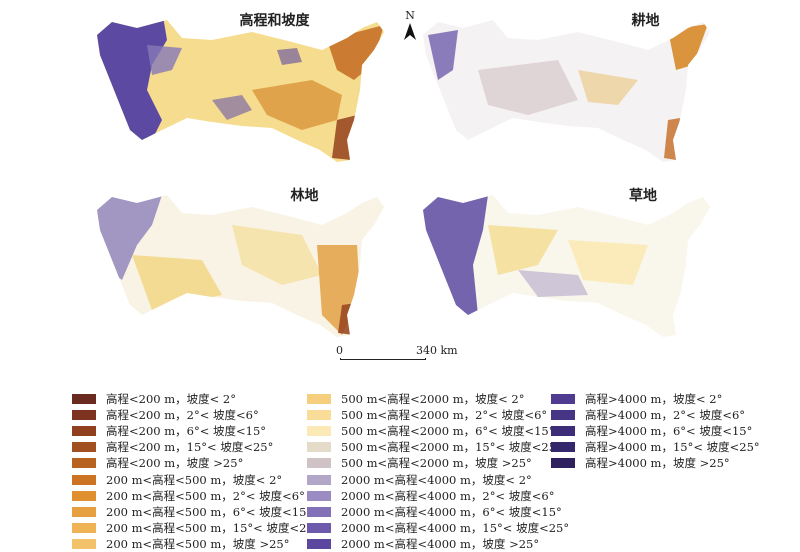 Image resolution: width=800 pixels, height=552 pixels. Describe the element at coordinates (213, 527) in the screenshot. I see `legend-label: 200 m<高程<500 m，15°< 坡度<25°` at that location.